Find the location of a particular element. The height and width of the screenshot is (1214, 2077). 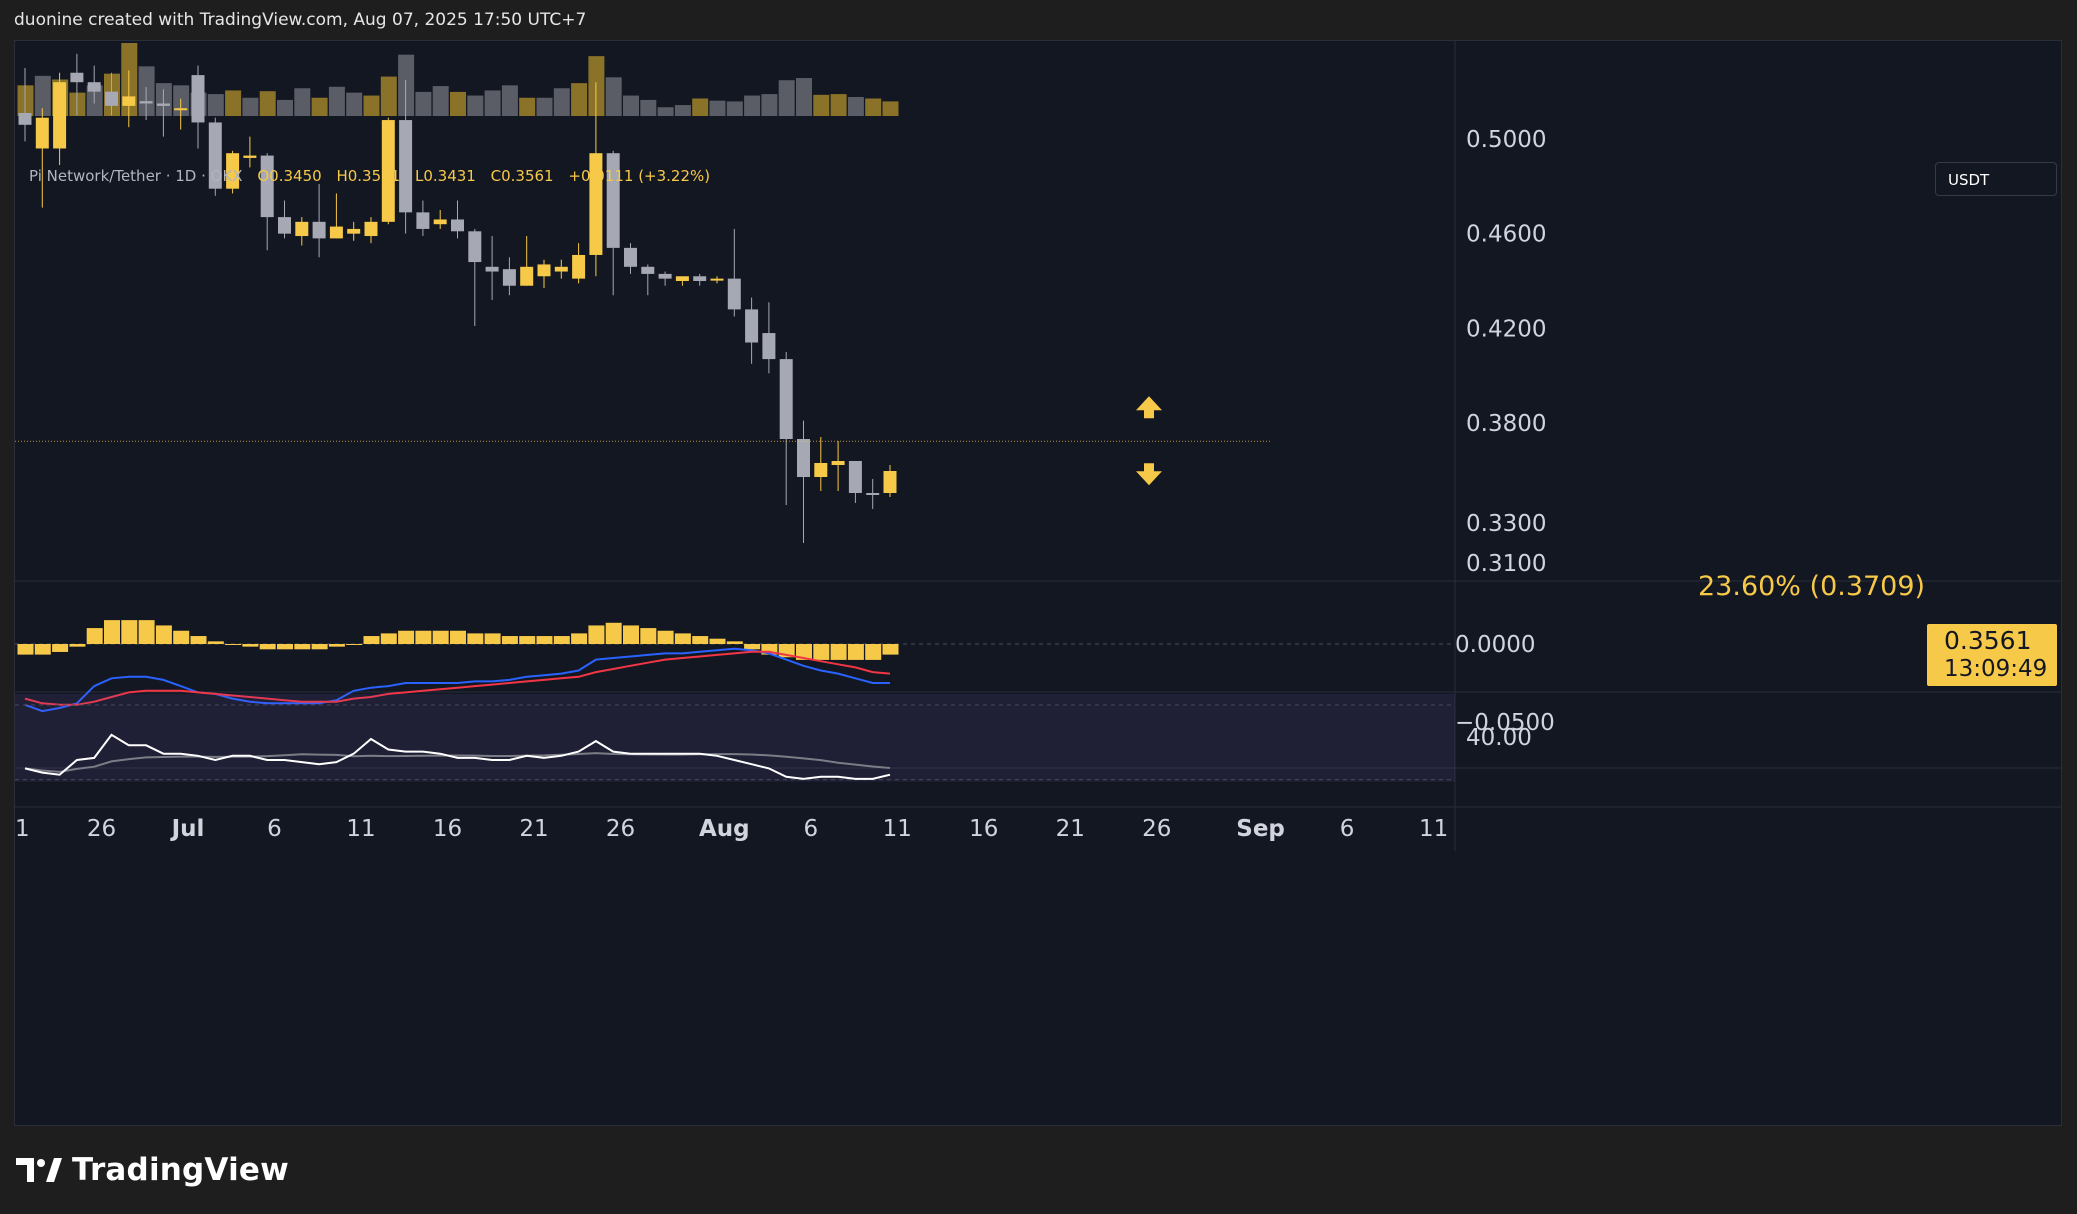

rsi-band is located at coordinates (735, 738).